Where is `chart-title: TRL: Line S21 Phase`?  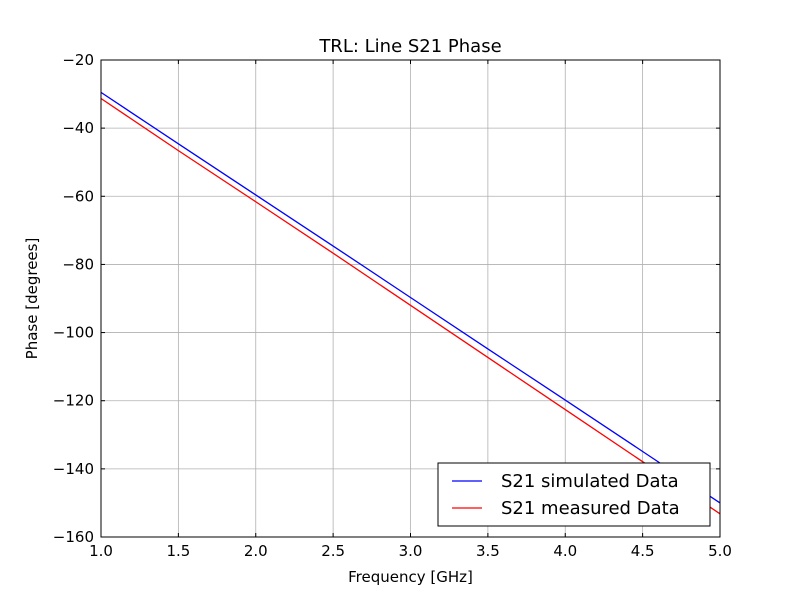
chart-title: TRL: Line S21 Phase is located at coordinates (409, 46).